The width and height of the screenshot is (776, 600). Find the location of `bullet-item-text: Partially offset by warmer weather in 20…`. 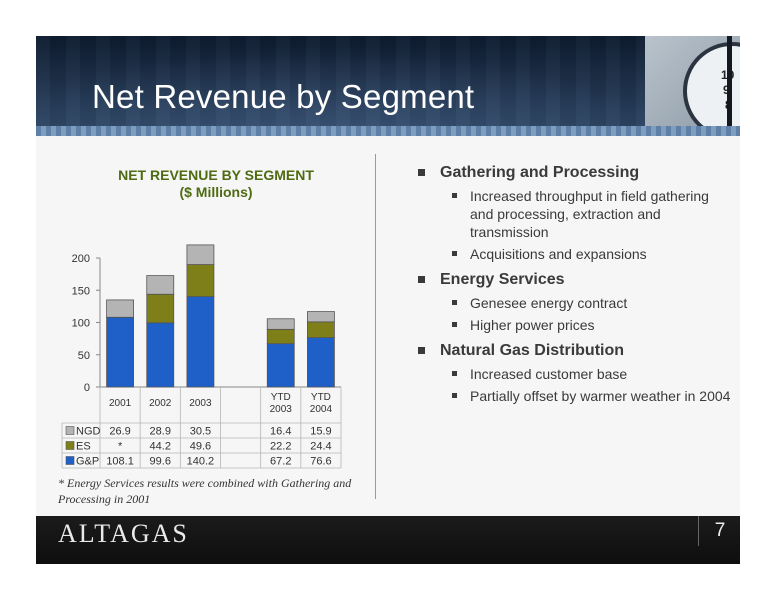

bullet-item-text: Partially offset by warmer weather in 20… is located at coordinates (600, 396).